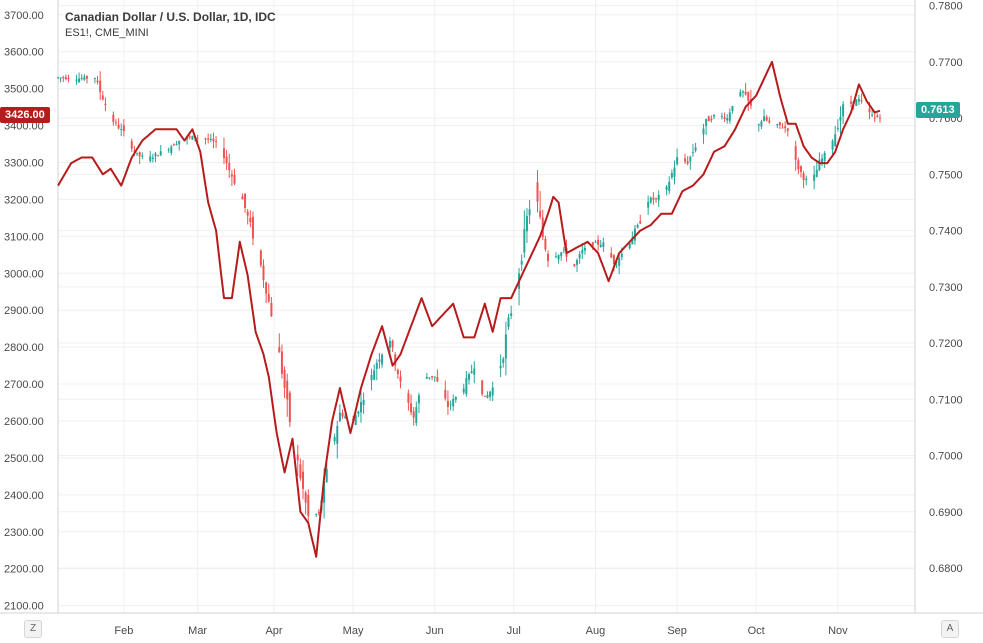  I want to click on legend-subtitle: ES1!, CME_MINI, so click(107, 33).